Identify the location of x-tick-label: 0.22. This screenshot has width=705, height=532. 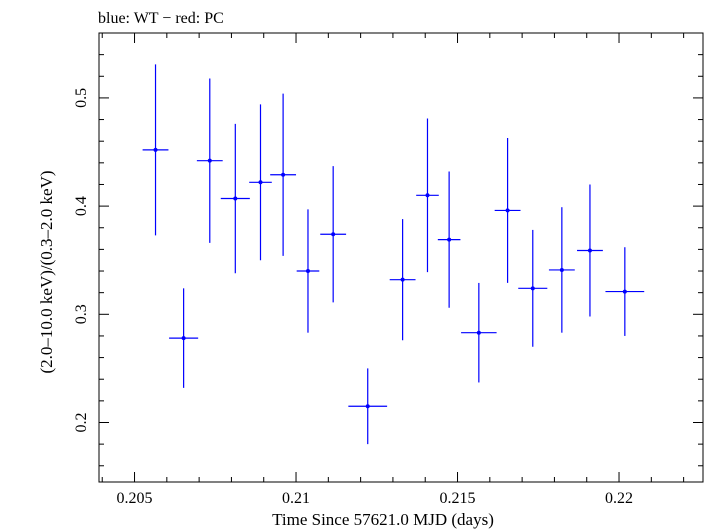
(619, 498).